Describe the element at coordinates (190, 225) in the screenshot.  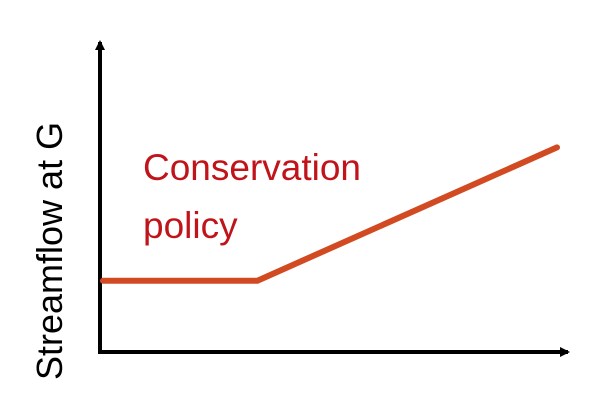
I see `annotation-line-2: policy` at that location.